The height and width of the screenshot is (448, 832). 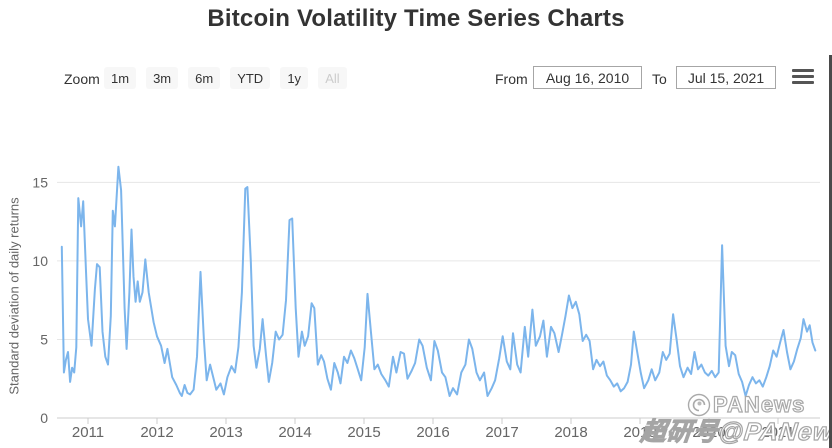 What do you see at coordinates (250, 78) in the screenshot?
I see `zoom-button-ytd: YTD` at bounding box center [250, 78].